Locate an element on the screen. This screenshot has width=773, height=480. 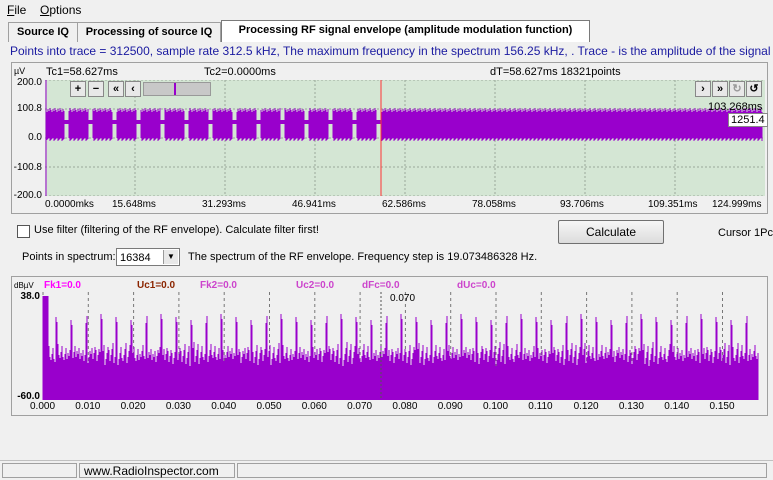
trace-y-label: 0.0 is located at coordinates (35, 137).